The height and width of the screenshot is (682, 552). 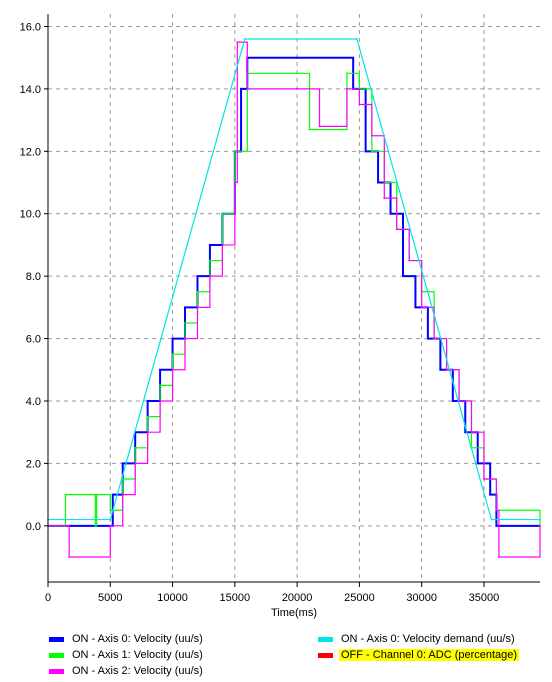 What do you see at coordinates (127, 655) in the screenshot?
I see `legend-item-axis1-velocity: ON - Axis 1: Velocity (uu/s)` at bounding box center [127, 655].